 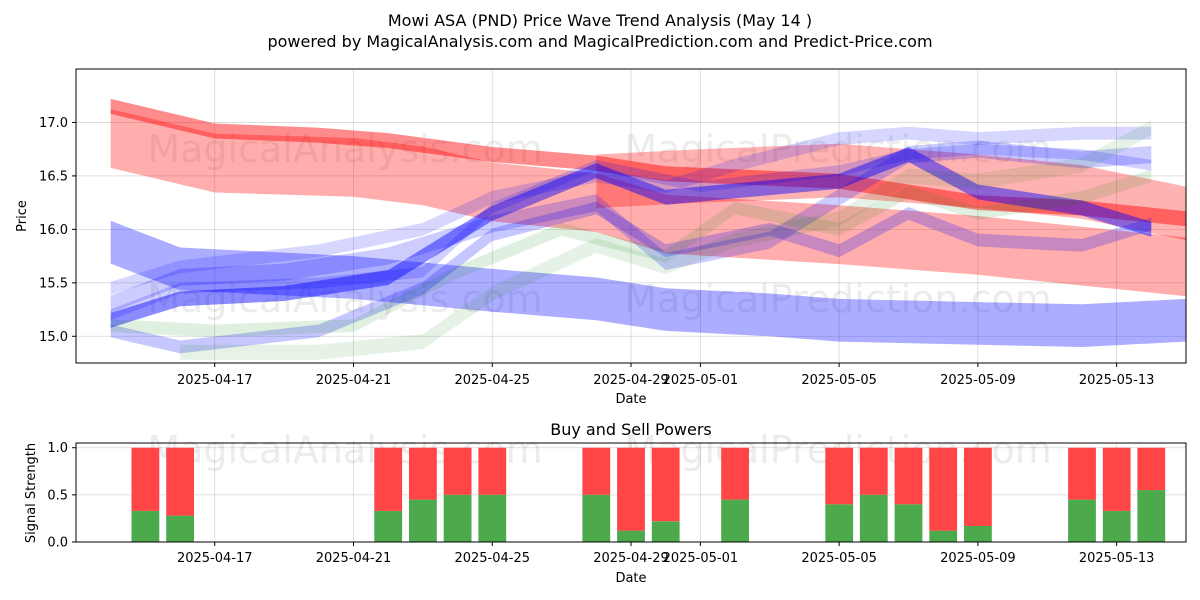 I want to click on price-x-tick-label: 2025-04-29, so click(x=631, y=380).